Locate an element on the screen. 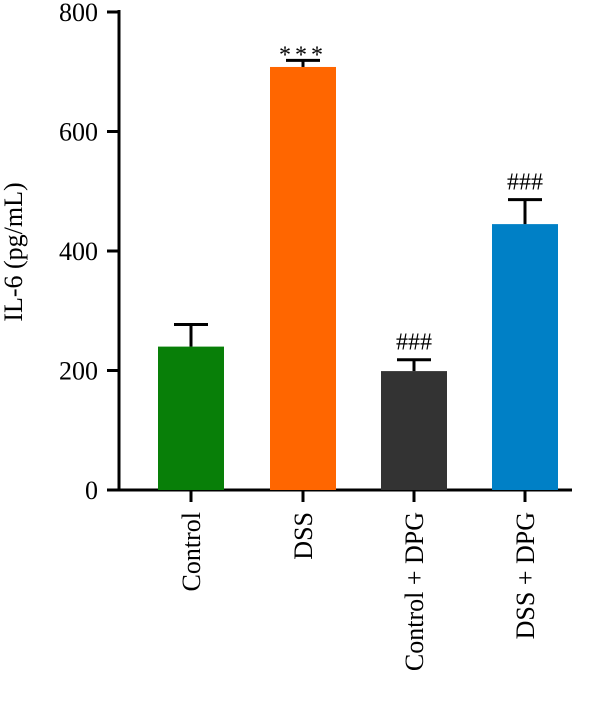  y-tick-label: 600 is located at coordinates (78, 132).